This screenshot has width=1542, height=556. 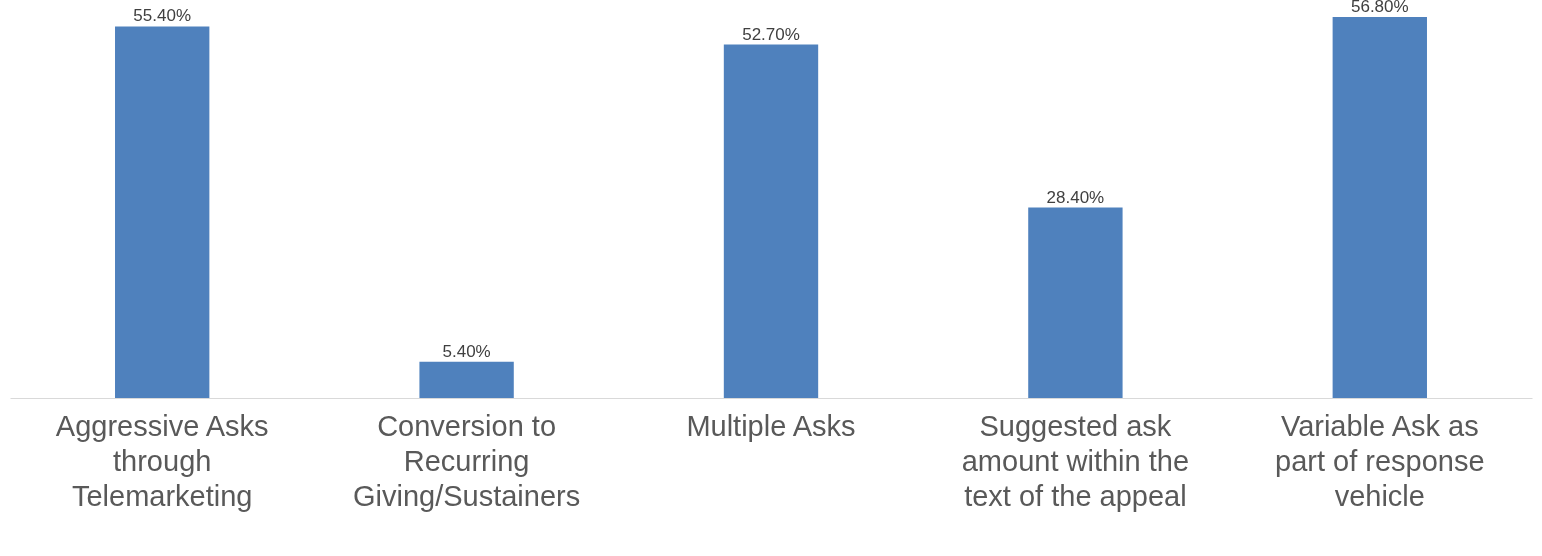 What do you see at coordinates (162, 460) in the screenshot?
I see `x-tick-label: Aggressive Asks through Telemarketing` at bounding box center [162, 460].